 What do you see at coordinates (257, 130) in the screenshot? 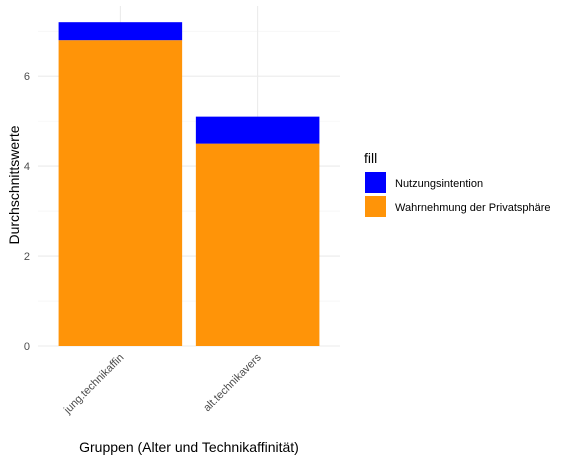
I see `bar-alt.technikavers-nutzungsintention` at bounding box center [257, 130].